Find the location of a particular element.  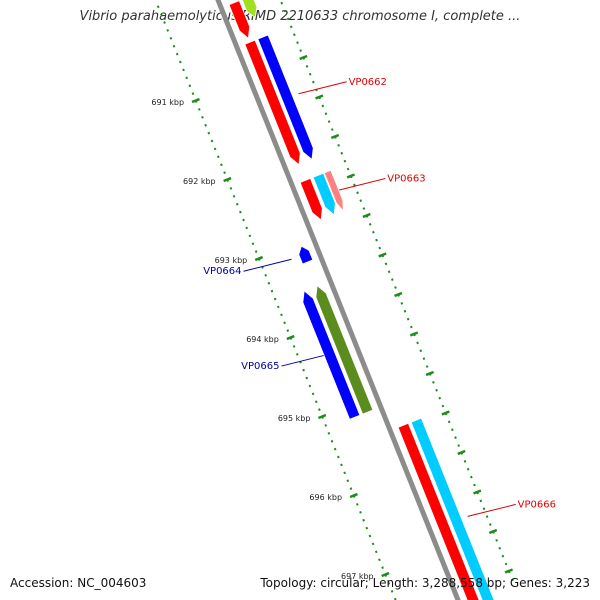

gene-label: VP0663 is located at coordinates (406, 179).